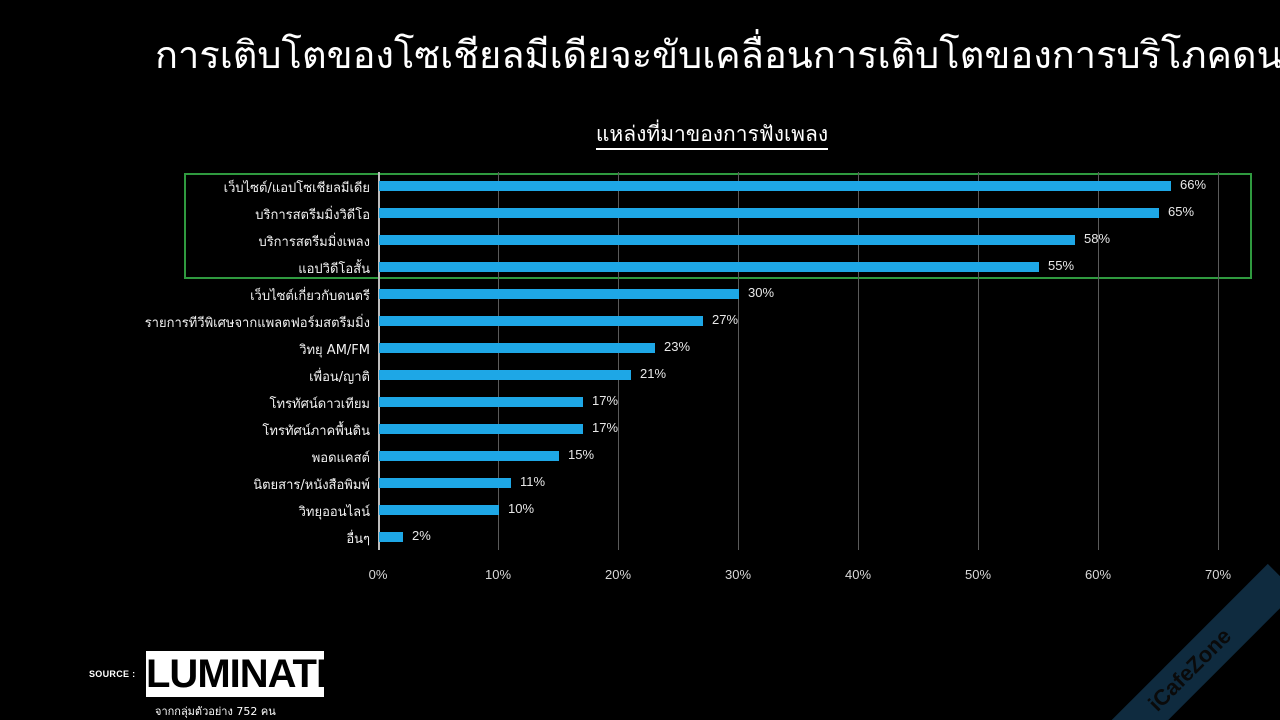 This screenshot has height=720, width=1280. I want to click on category-label: วิทยุออนไลน์, so click(334, 512).